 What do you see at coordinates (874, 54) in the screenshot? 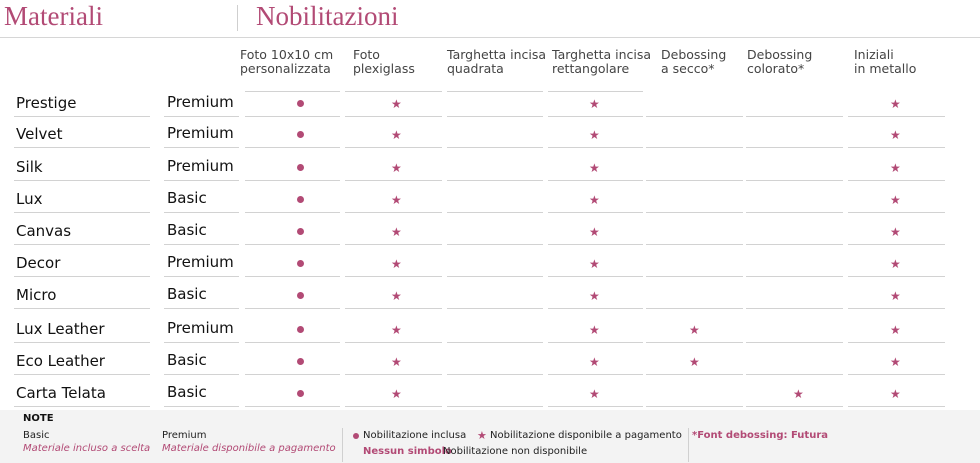
I see `column-header-line1: Iniziali` at bounding box center [874, 54].